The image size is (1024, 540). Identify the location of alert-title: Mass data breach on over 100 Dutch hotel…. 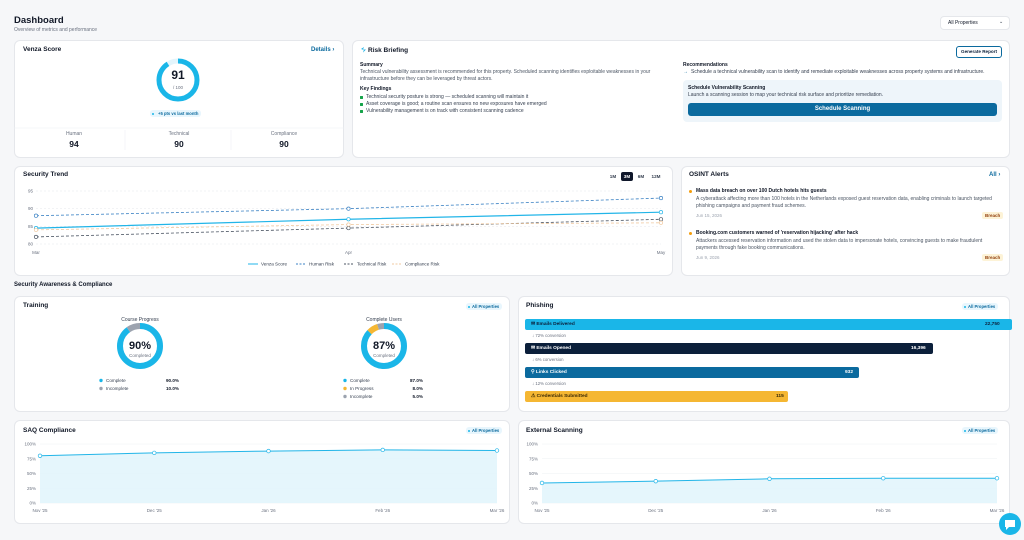
(761, 191).